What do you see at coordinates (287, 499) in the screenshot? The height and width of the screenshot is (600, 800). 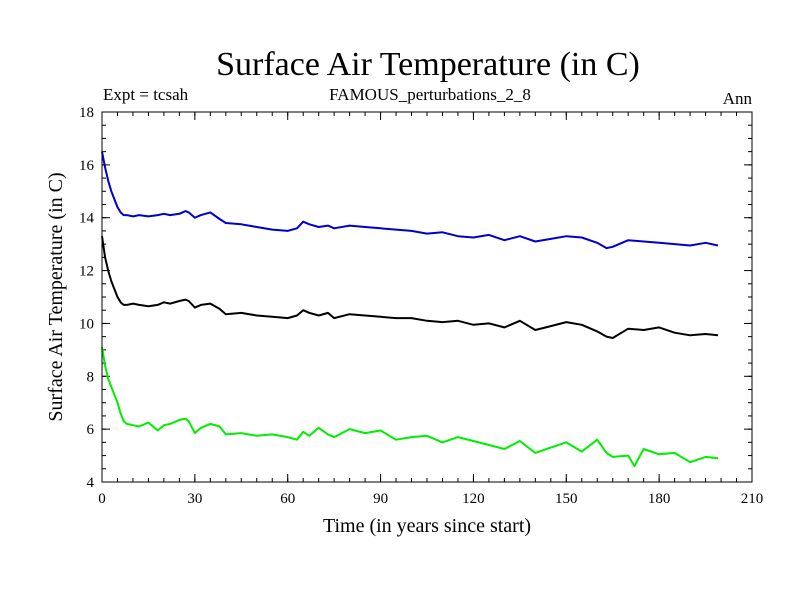 I see `x-tick-label: 60` at bounding box center [287, 499].